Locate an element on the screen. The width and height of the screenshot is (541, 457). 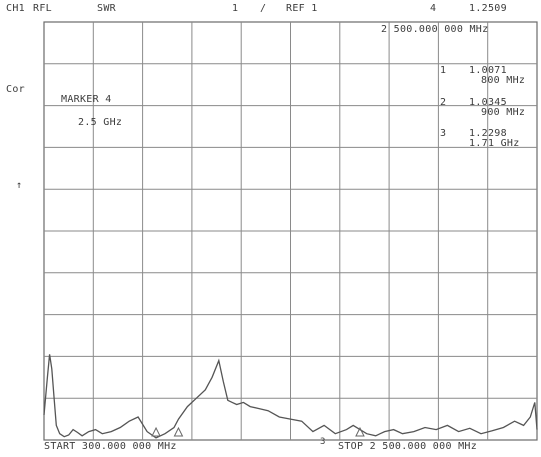
marker-1-id: 1 is located at coordinates (443, 70).